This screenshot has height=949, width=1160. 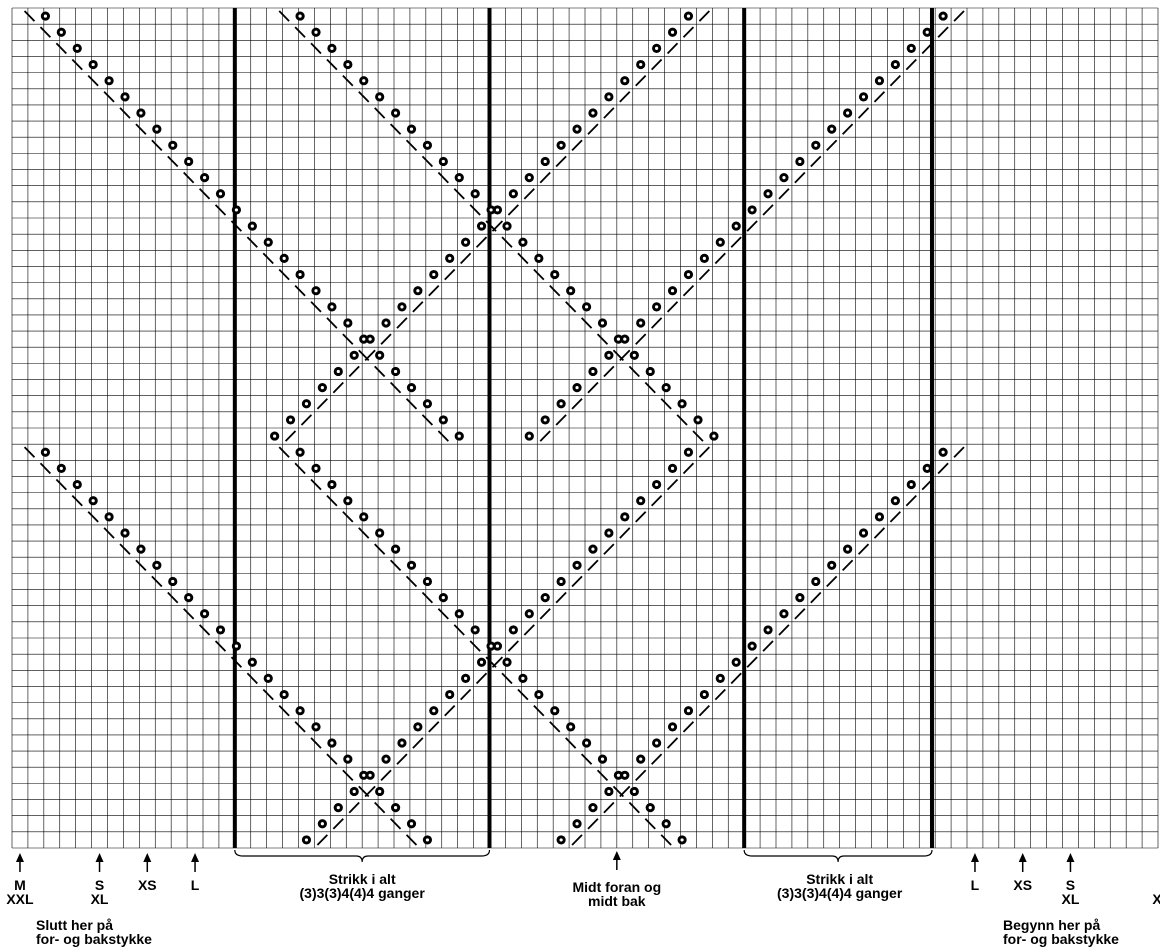 What do you see at coordinates (1023, 885) in the screenshot?
I see `size-marker-label: XS` at bounding box center [1023, 885].